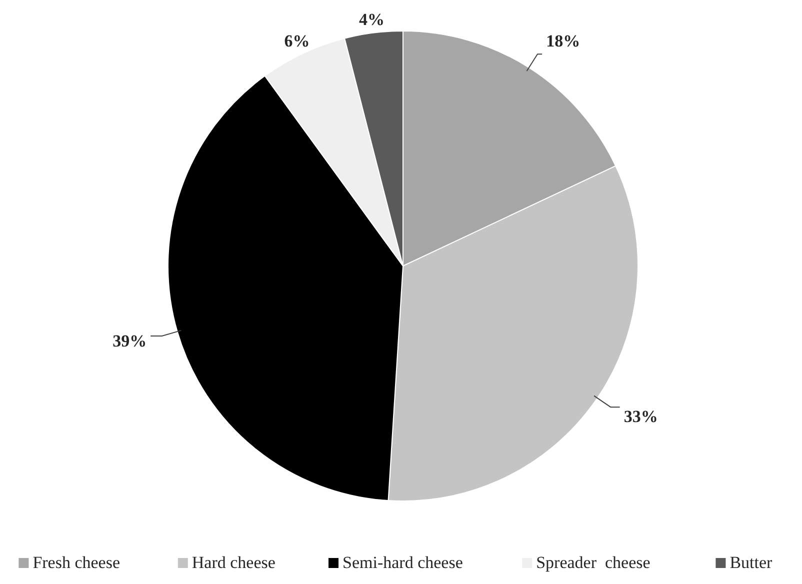 The image size is (802, 584). I want to click on legend-label: Hard cheese, so click(234, 562).